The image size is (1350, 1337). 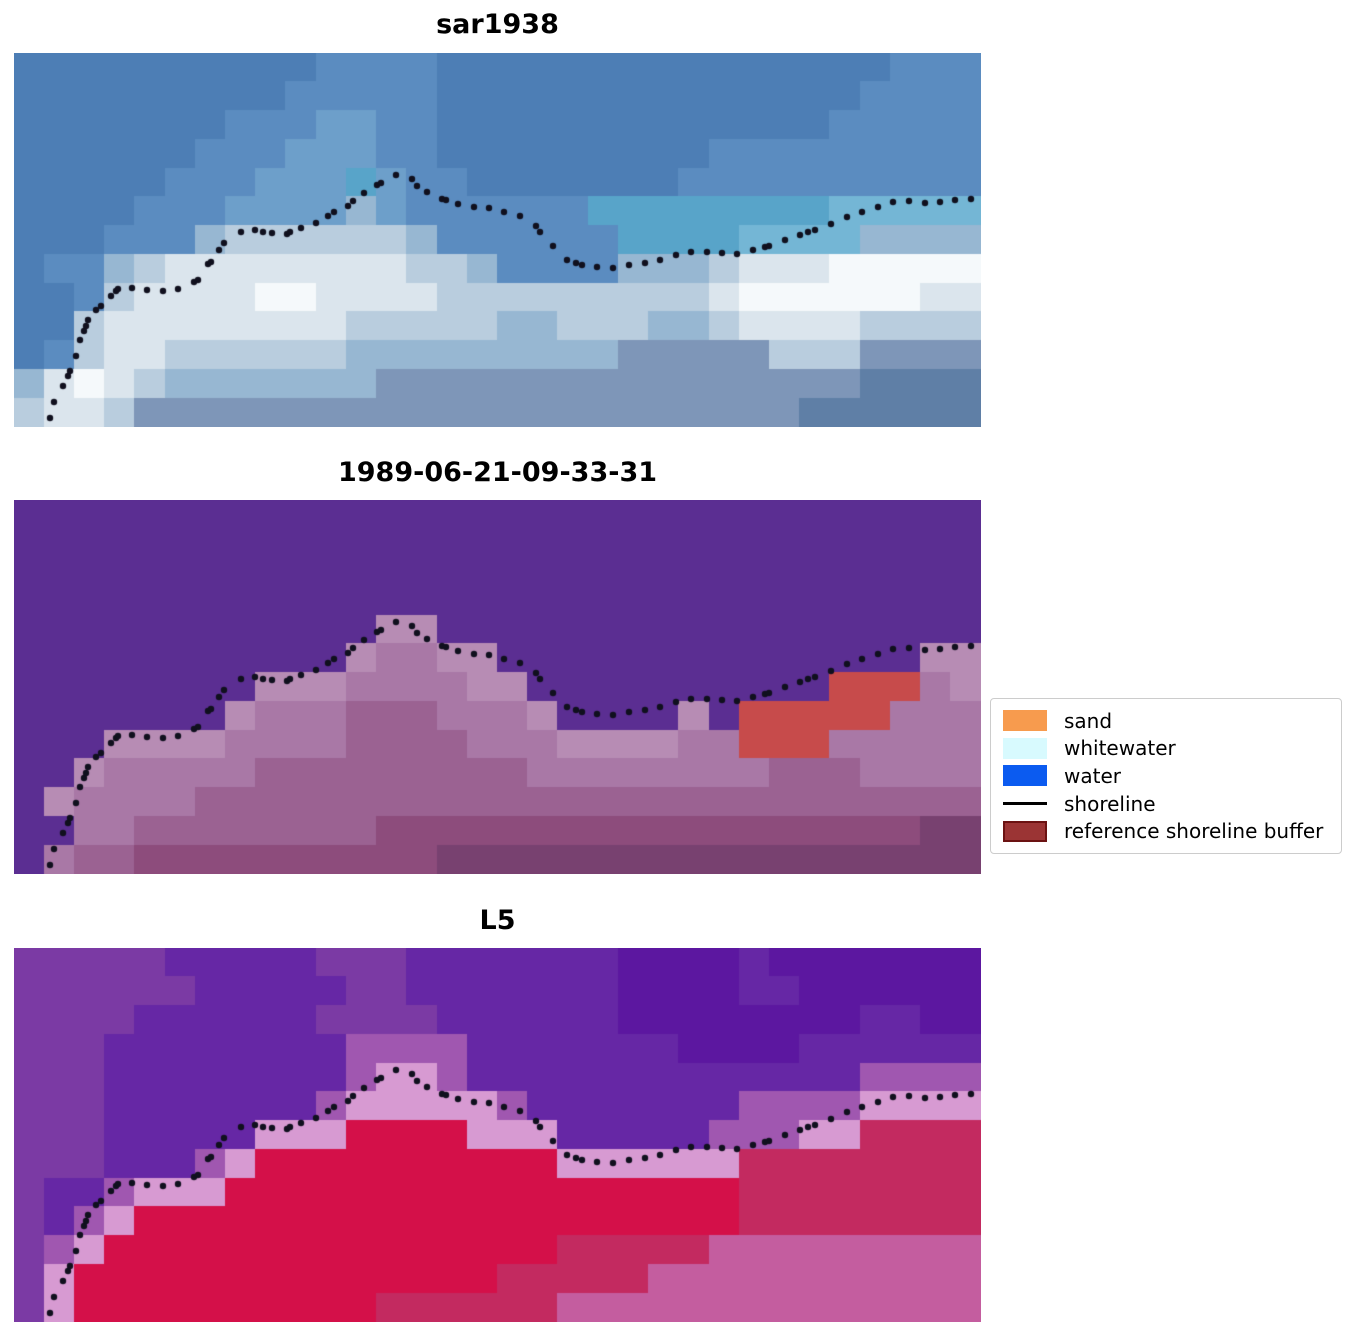 I want to click on panel-title-l5: L5, so click(x=497, y=920).